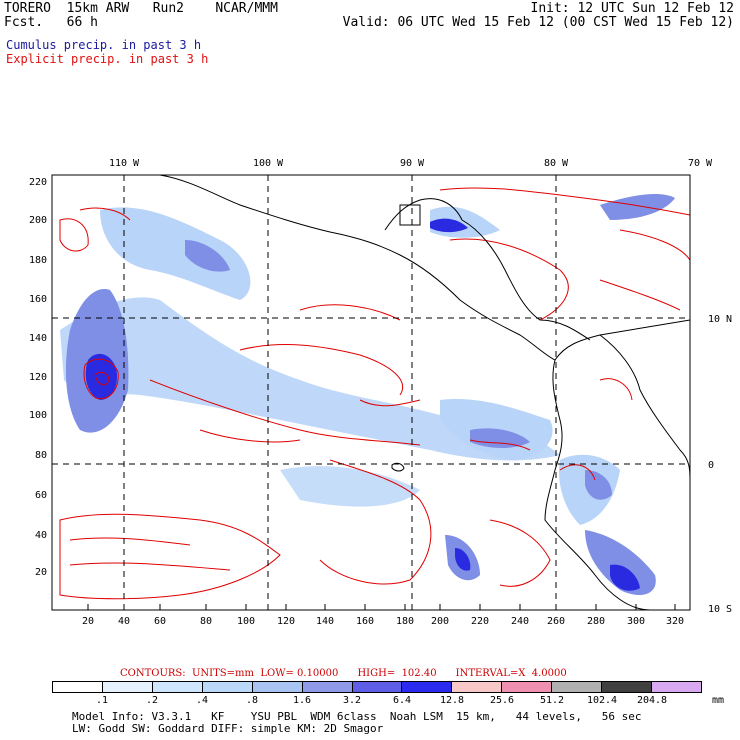 This screenshot has width=740, height=740. I want to click on north-band-mid, so click(207, 256).